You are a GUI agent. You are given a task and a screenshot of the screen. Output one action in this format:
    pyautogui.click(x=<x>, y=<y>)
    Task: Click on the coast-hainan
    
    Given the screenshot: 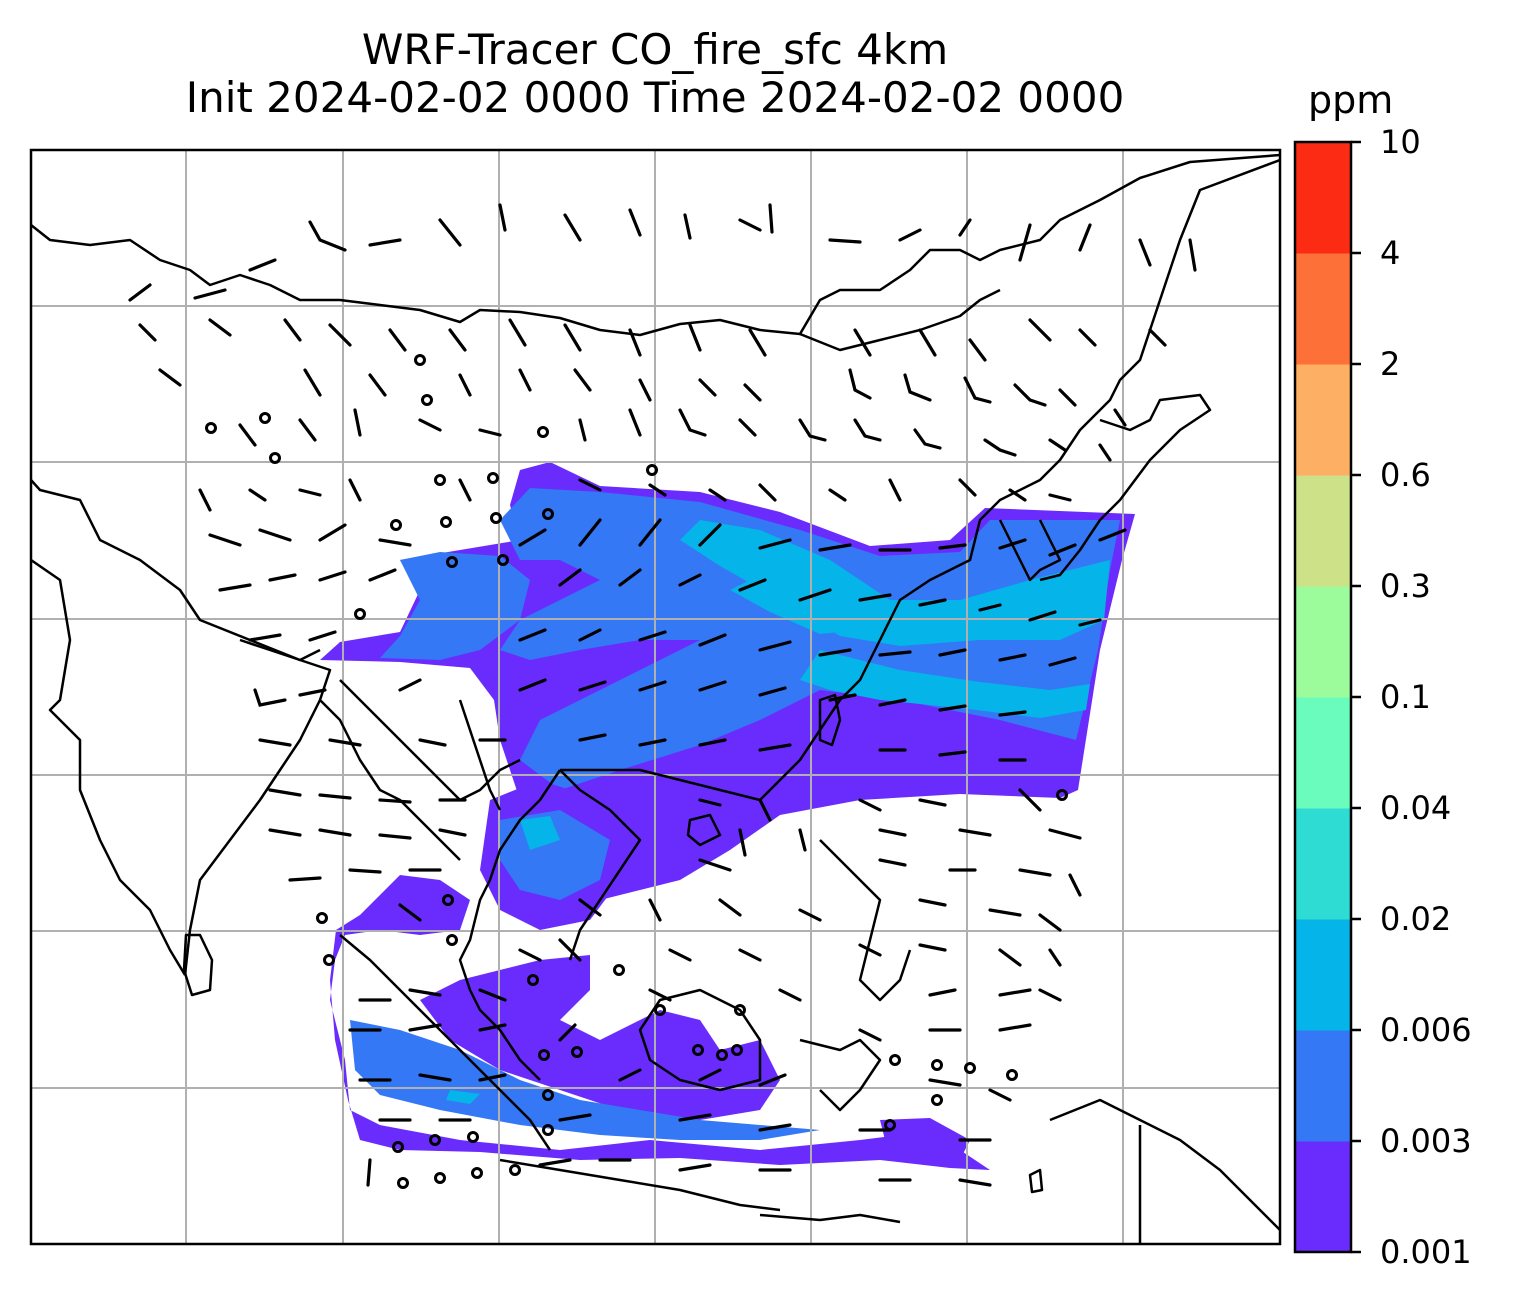 What is the action you would take?
    pyautogui.click(x=704, y=830)
    